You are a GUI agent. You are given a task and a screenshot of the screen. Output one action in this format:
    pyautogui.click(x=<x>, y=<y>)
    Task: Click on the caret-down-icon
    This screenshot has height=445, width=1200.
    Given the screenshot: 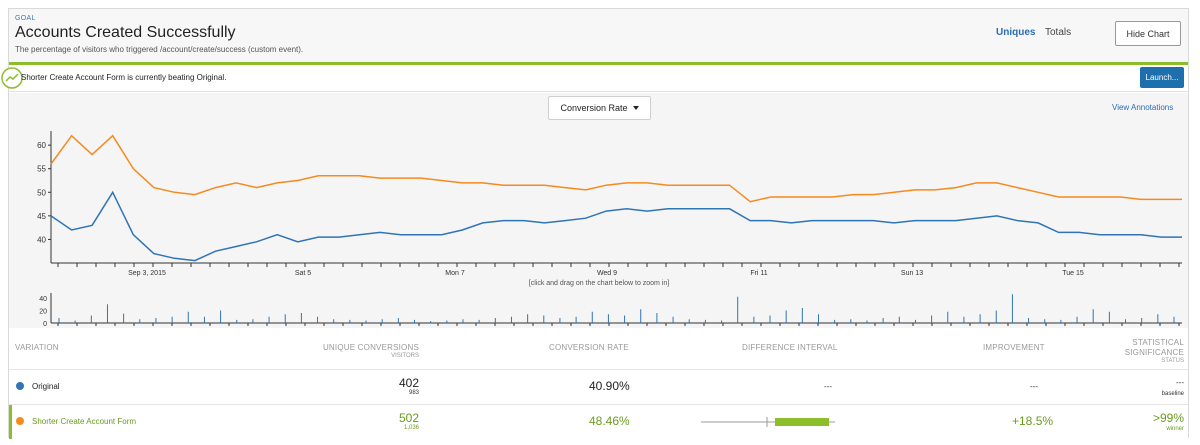 What is the action you would take?
    pyautogui.click(x=635, y=108)
    